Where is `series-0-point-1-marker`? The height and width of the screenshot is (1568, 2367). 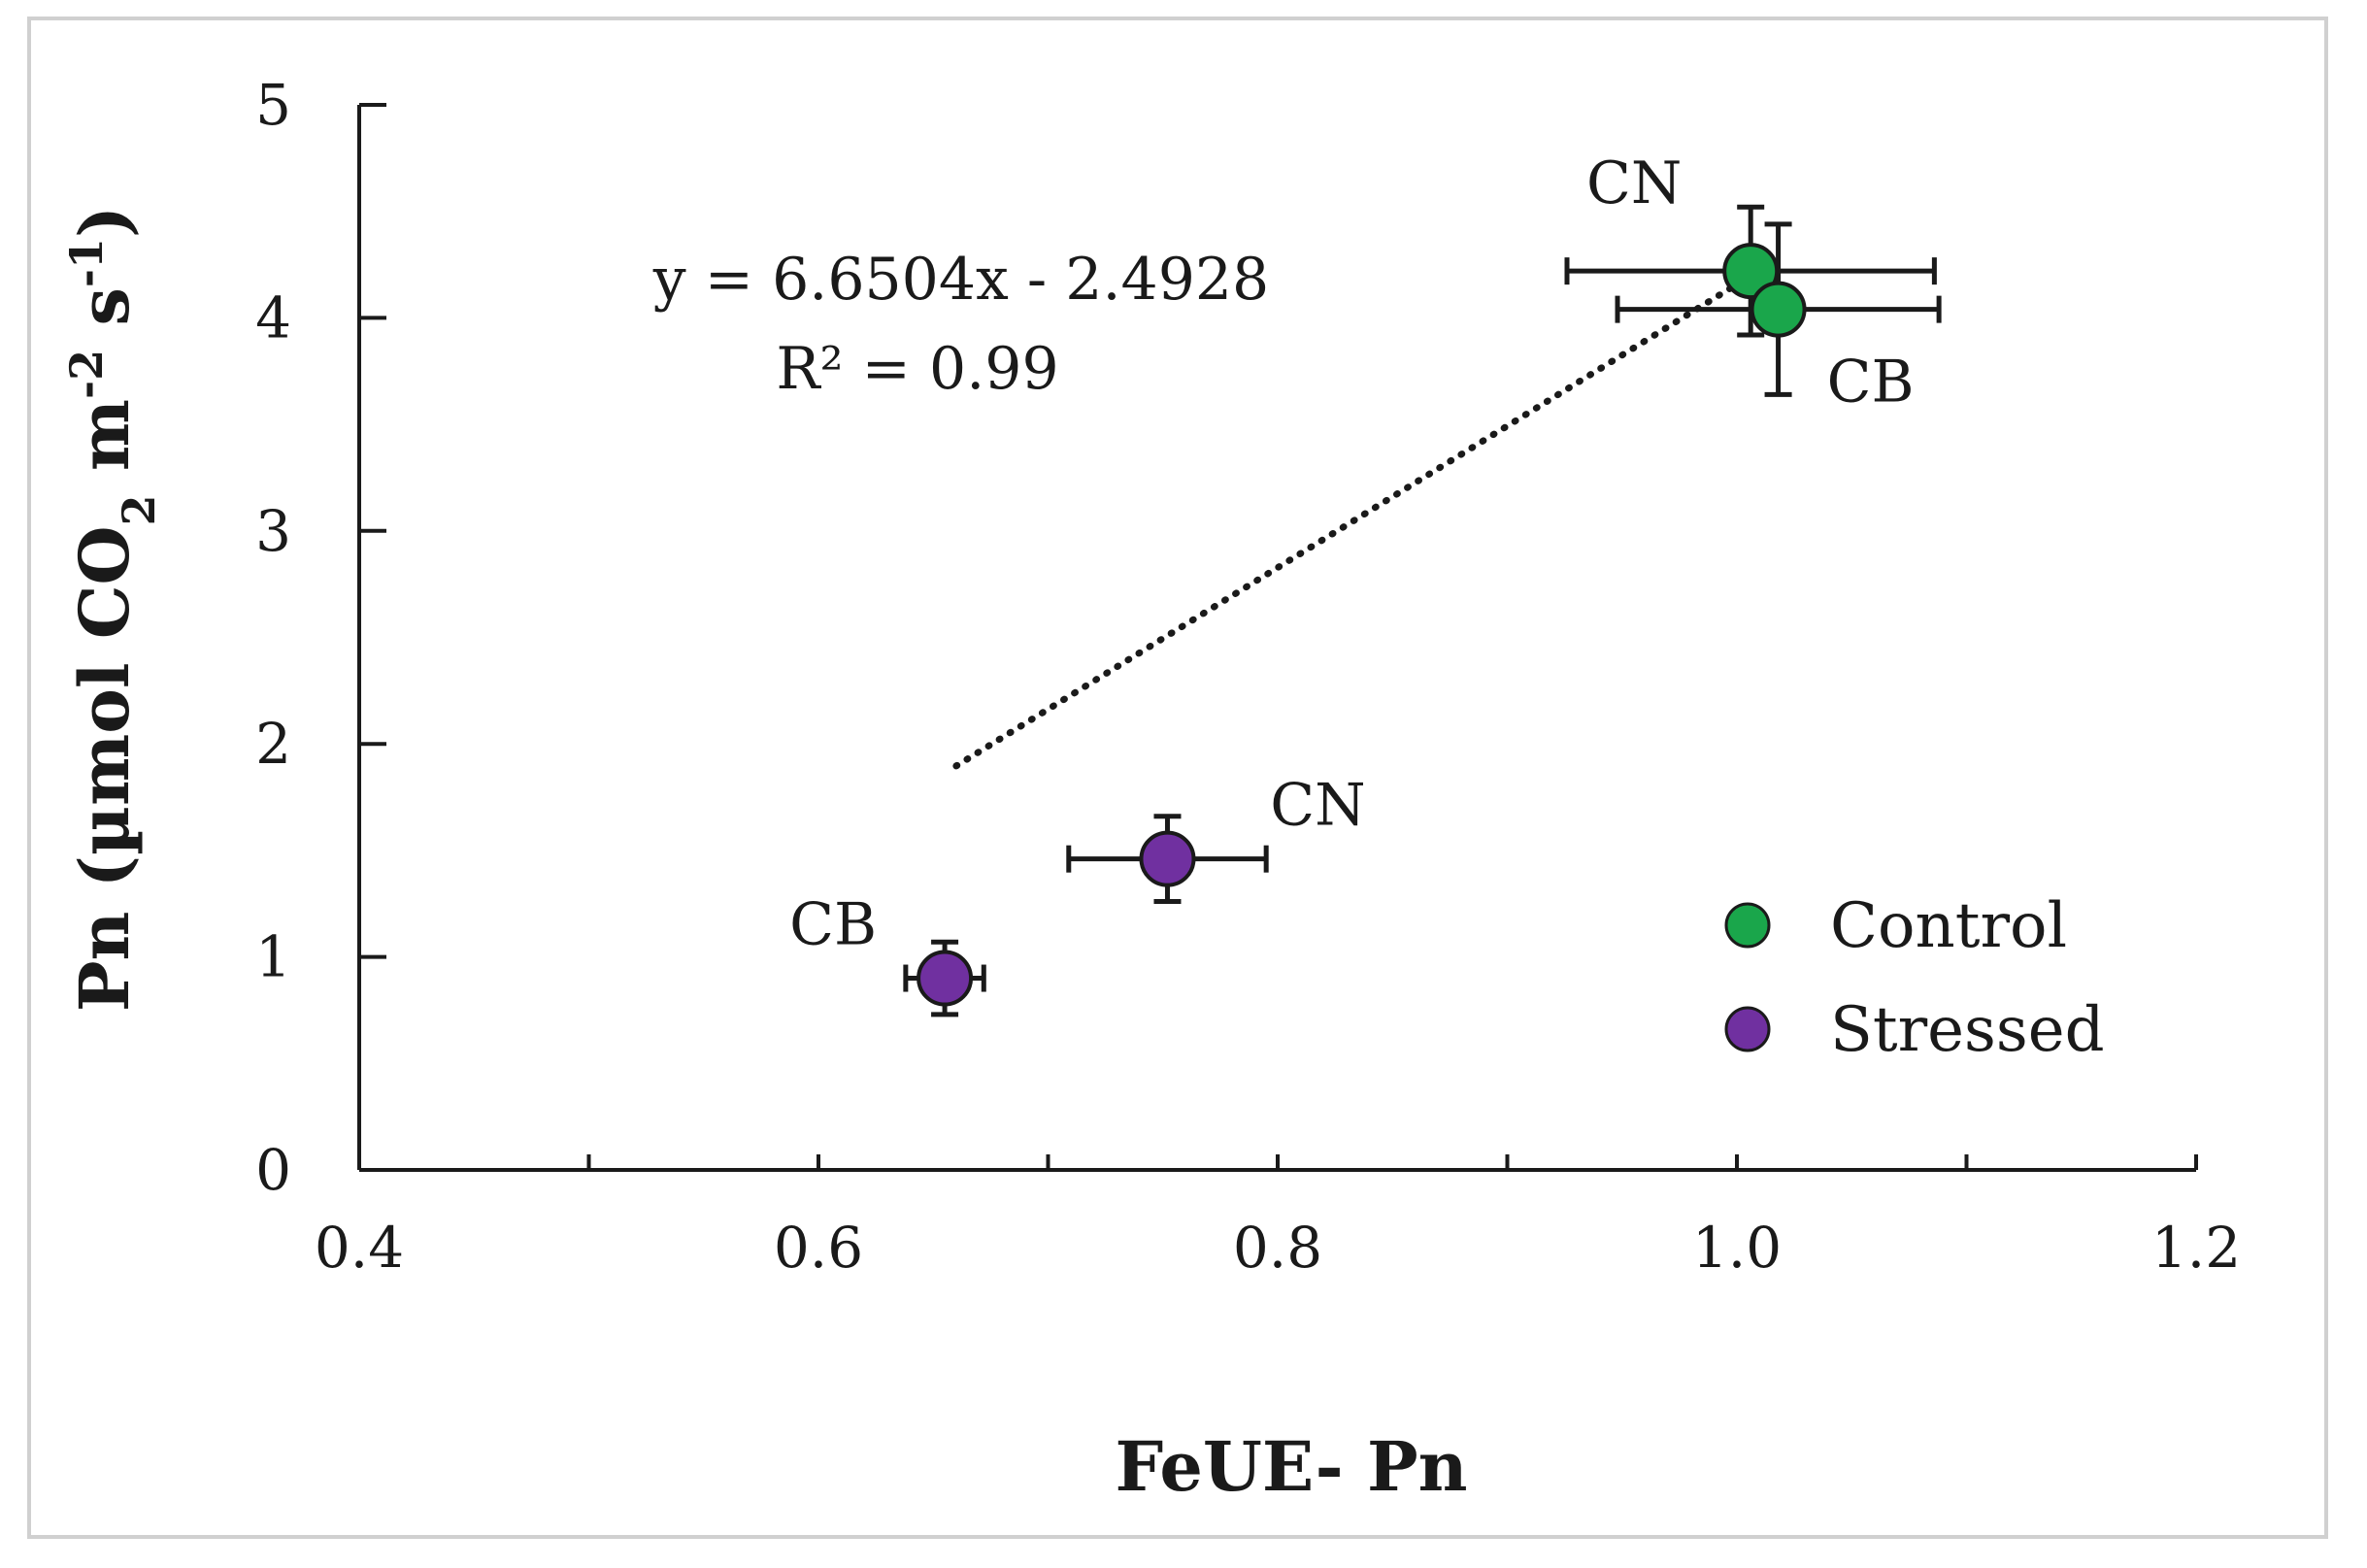
series-0-point-1-marker is located at coordinates (1779, 309).